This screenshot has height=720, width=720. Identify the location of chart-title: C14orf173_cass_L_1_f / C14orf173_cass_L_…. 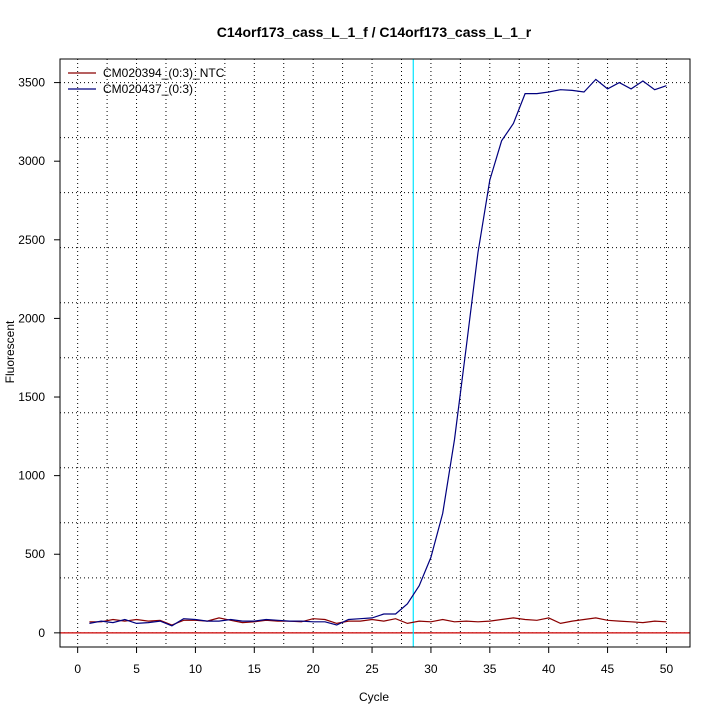
(374, 32).